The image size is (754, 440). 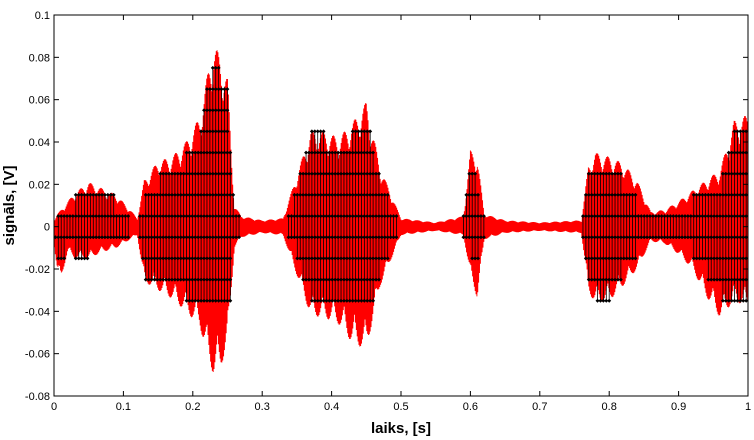 I want to click on y-tick-label: 0.04, so click(x=39, y=143).